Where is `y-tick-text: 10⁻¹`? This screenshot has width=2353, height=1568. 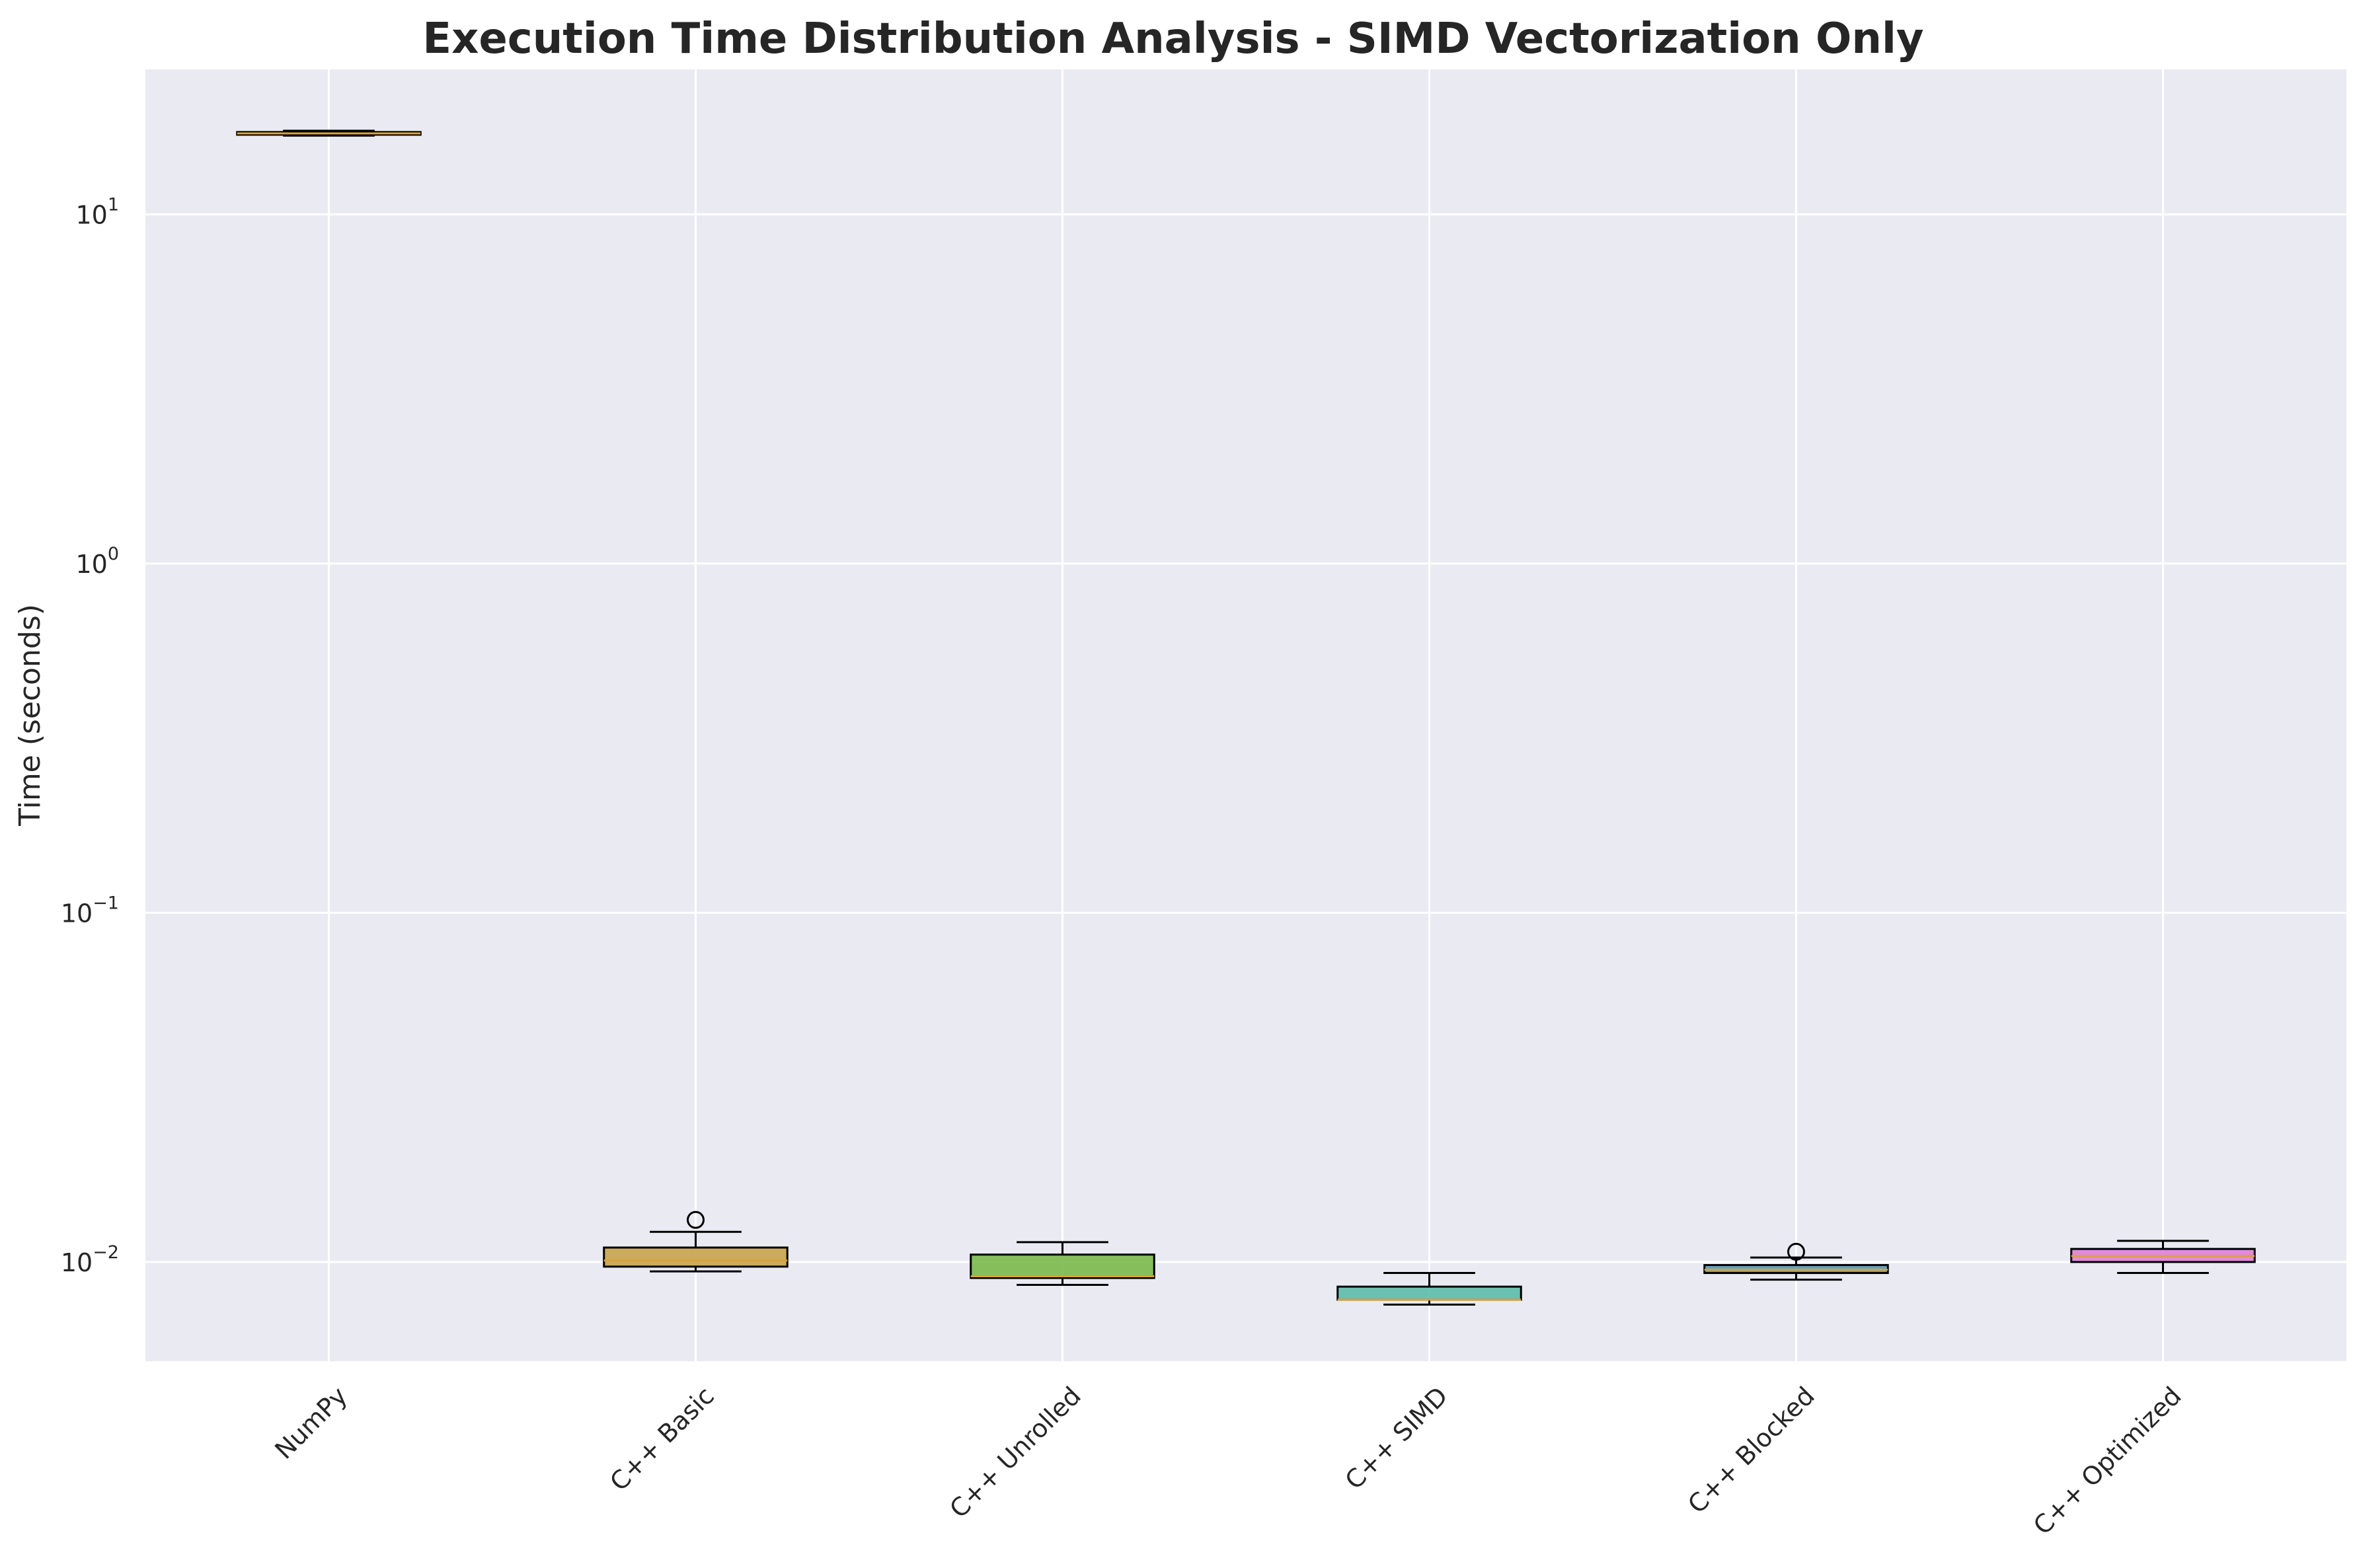
y-tick-text: 10⁻¹ is located at coordinates (90, 911).